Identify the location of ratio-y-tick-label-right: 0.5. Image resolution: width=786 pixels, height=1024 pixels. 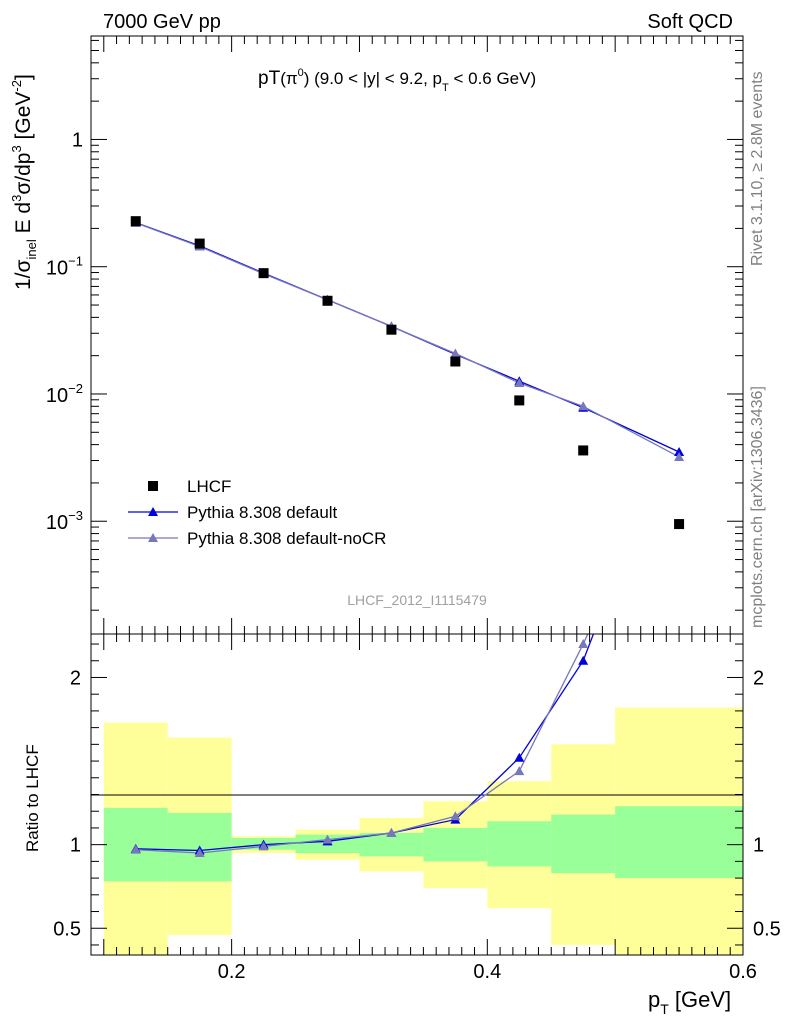
(767, 929).